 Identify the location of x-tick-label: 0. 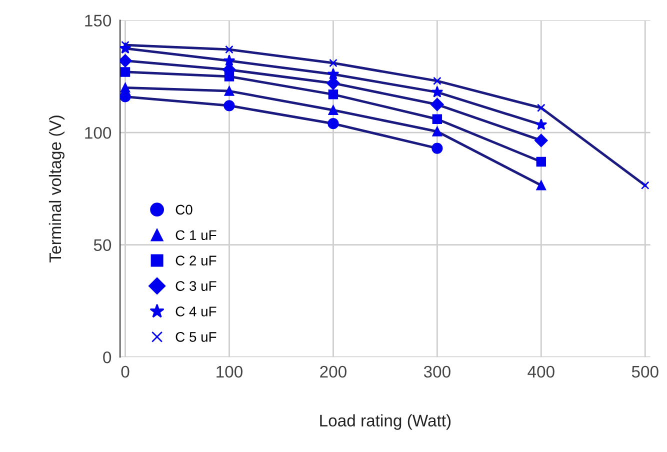
(125, 372).